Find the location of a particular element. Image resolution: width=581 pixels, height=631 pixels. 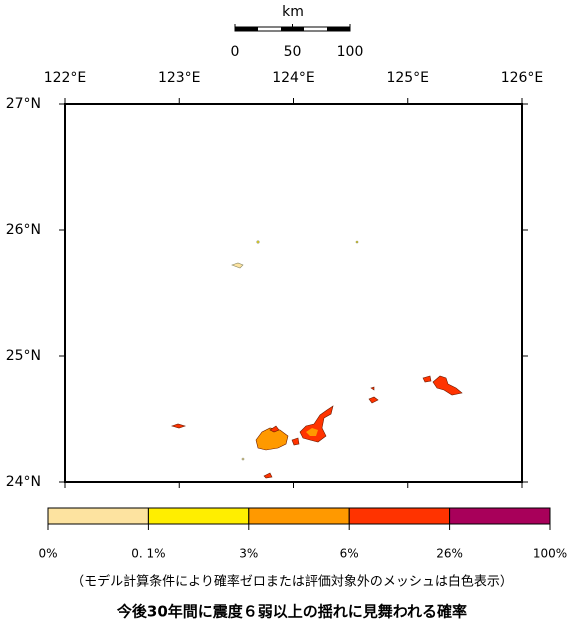

legend-label: 3% is located at coordinates (248, 554).